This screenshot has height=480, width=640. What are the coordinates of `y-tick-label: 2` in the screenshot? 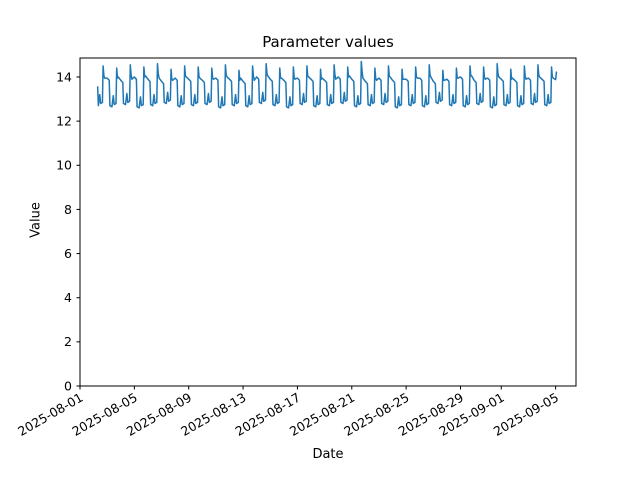 It's located at (68, 341).